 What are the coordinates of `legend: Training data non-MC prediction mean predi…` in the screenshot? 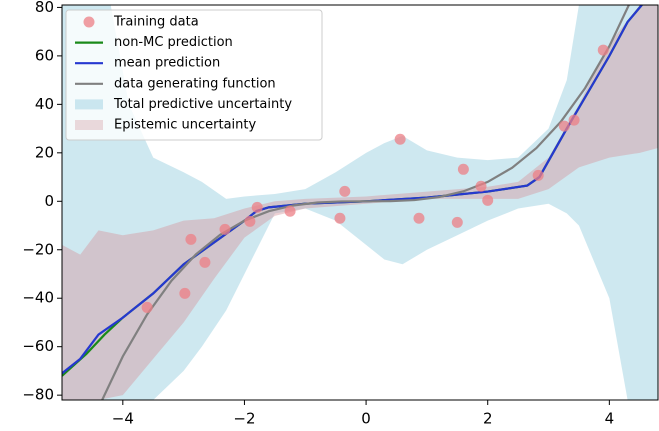 It's located at (194, 75).